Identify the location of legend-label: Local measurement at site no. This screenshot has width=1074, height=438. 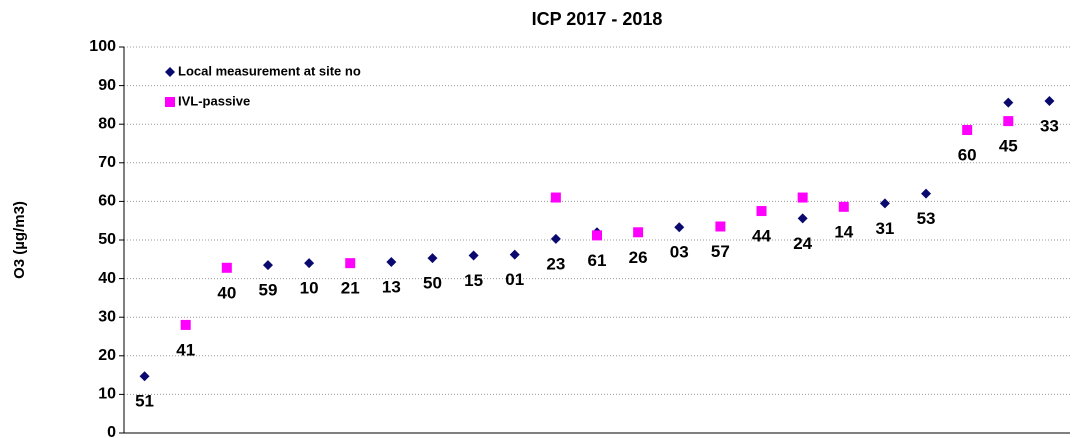
(269, 70).